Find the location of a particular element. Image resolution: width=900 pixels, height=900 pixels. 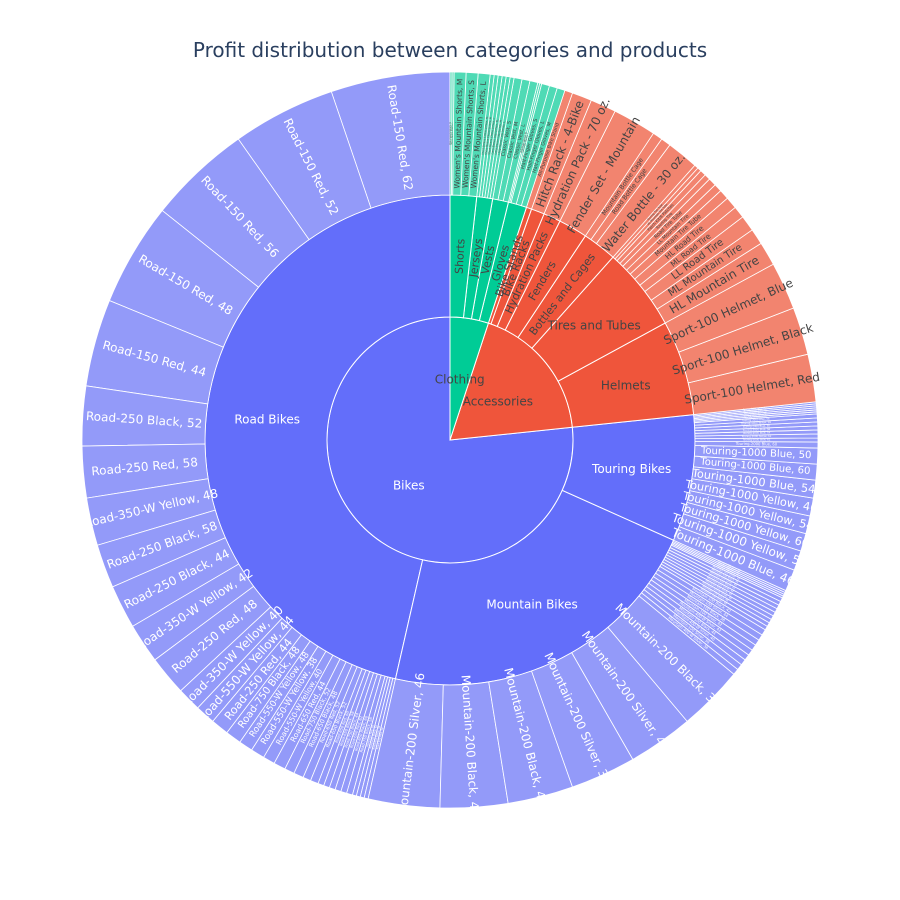

sunburst-label-men-s-sports-shorts-l: Men's Sports Shorts, L is located at coordinates (451, 132).